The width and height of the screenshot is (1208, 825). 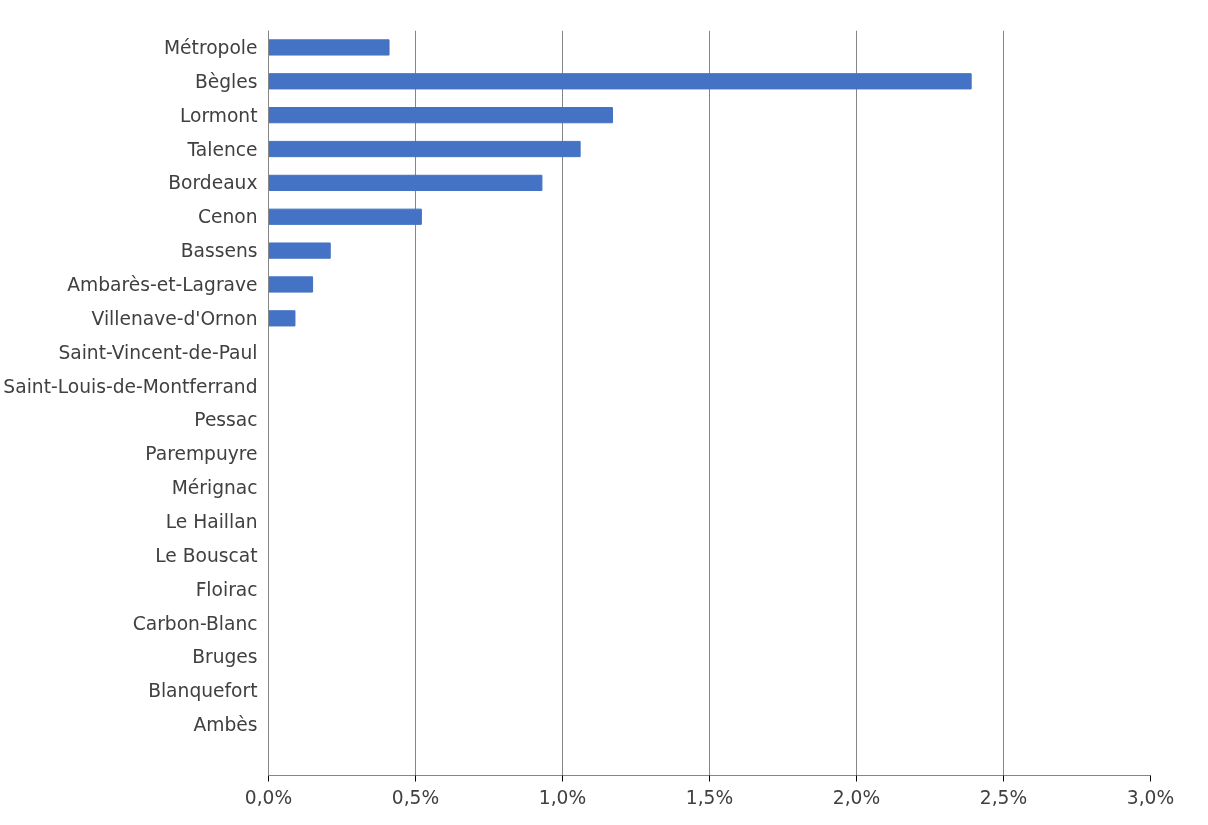 I want to click on y-tick-label: Blanquefort, so click(x=203, y=691).